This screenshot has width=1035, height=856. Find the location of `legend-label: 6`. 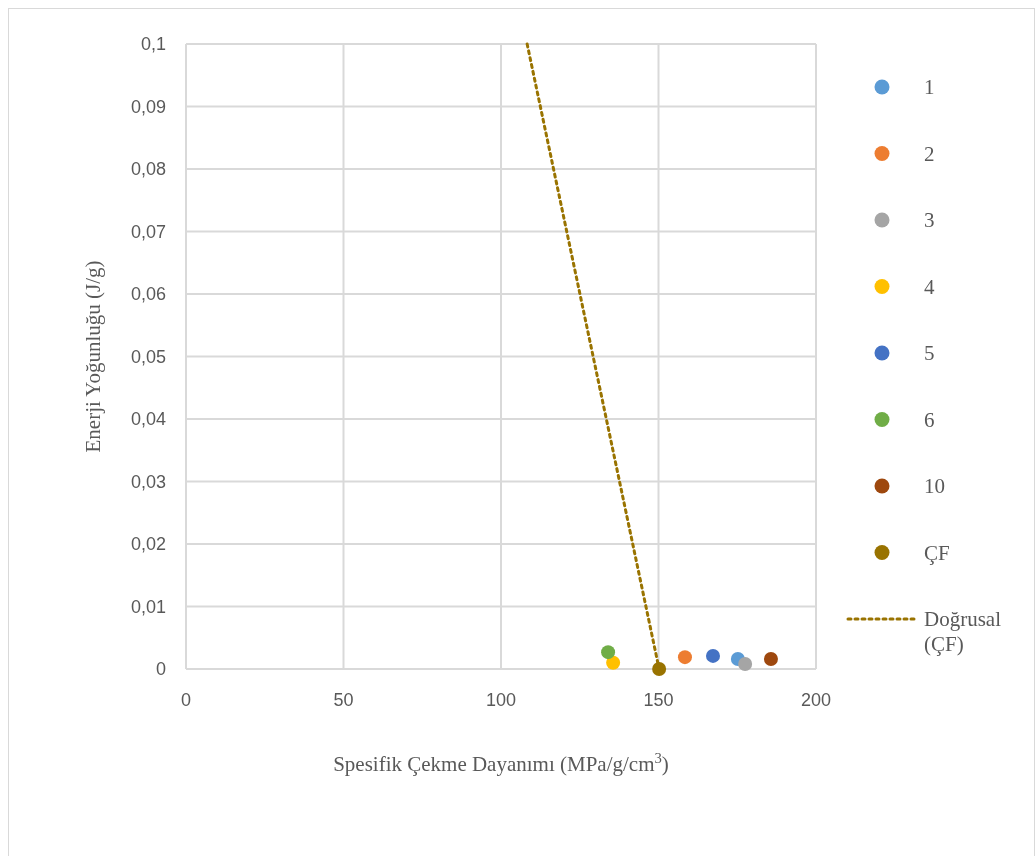

legend-label: 6 is located at coordinates (929, 419).